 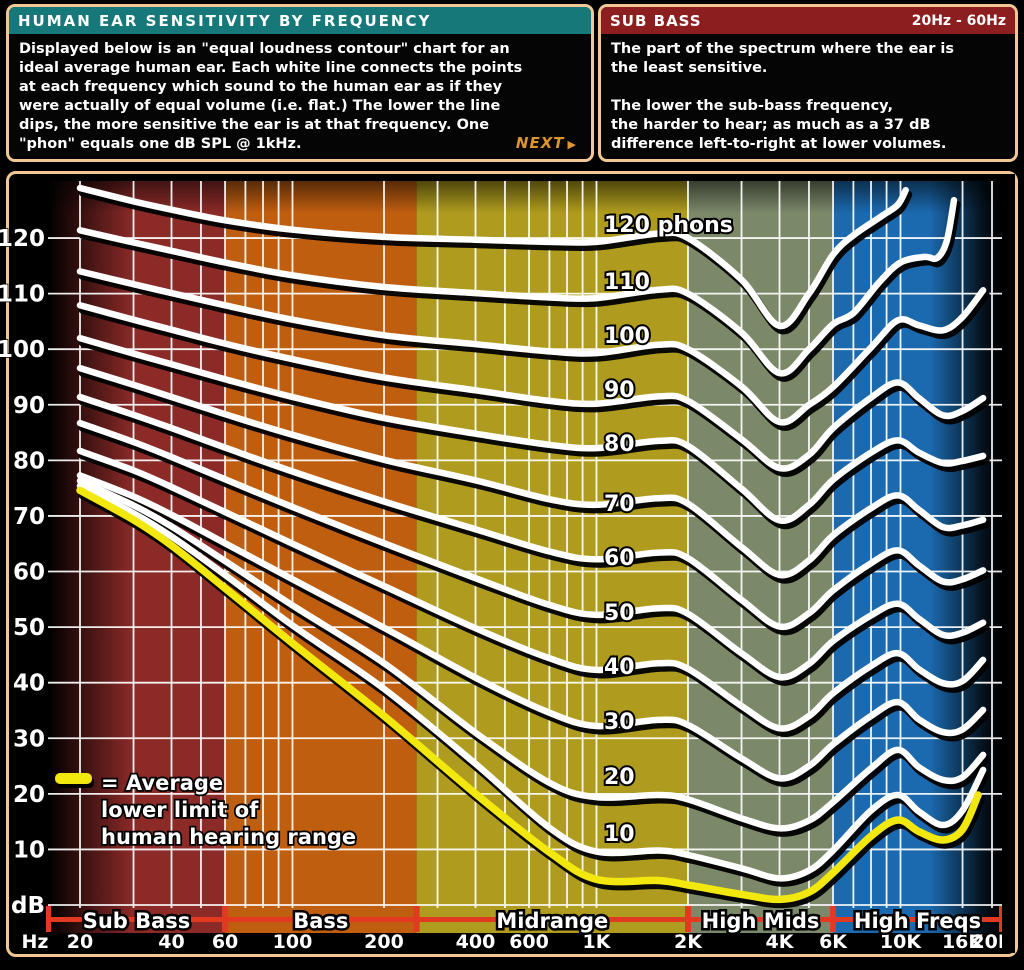 I want to click on left-panel-header: HUMAN EAR SENSITIVITY BY FREQUENCY, so click(x=300, y=20).